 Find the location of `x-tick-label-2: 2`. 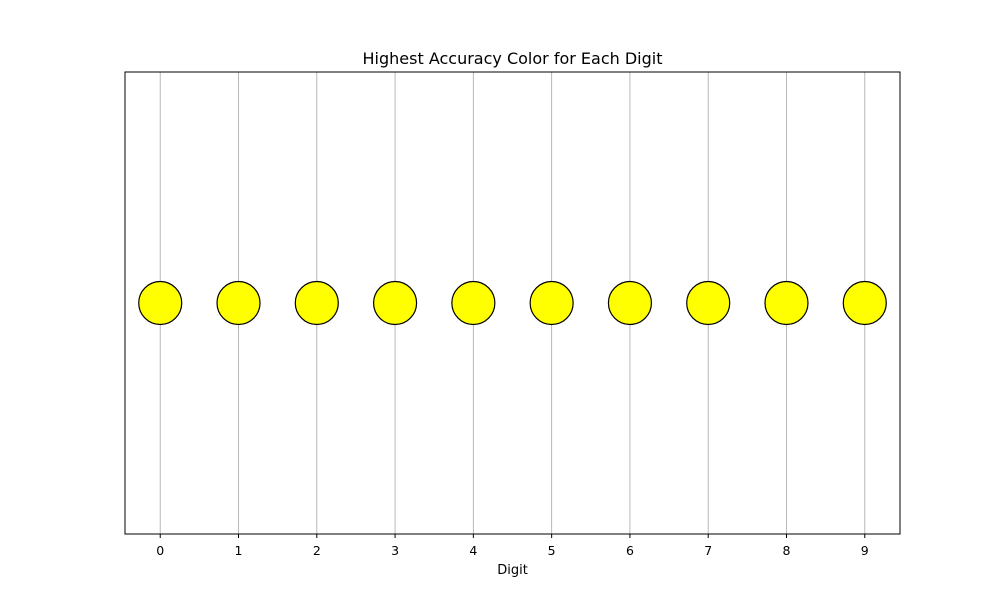

x-tick-label-2: 2 is located at coordinates (317, 550).